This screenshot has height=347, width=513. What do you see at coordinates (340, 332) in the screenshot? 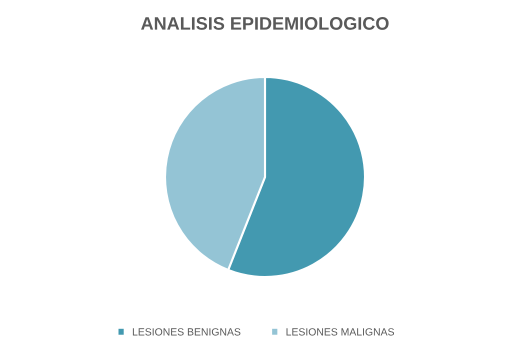
I see `legend-label: LESIONES MALIGNAS` at bounding box center [340, 332].